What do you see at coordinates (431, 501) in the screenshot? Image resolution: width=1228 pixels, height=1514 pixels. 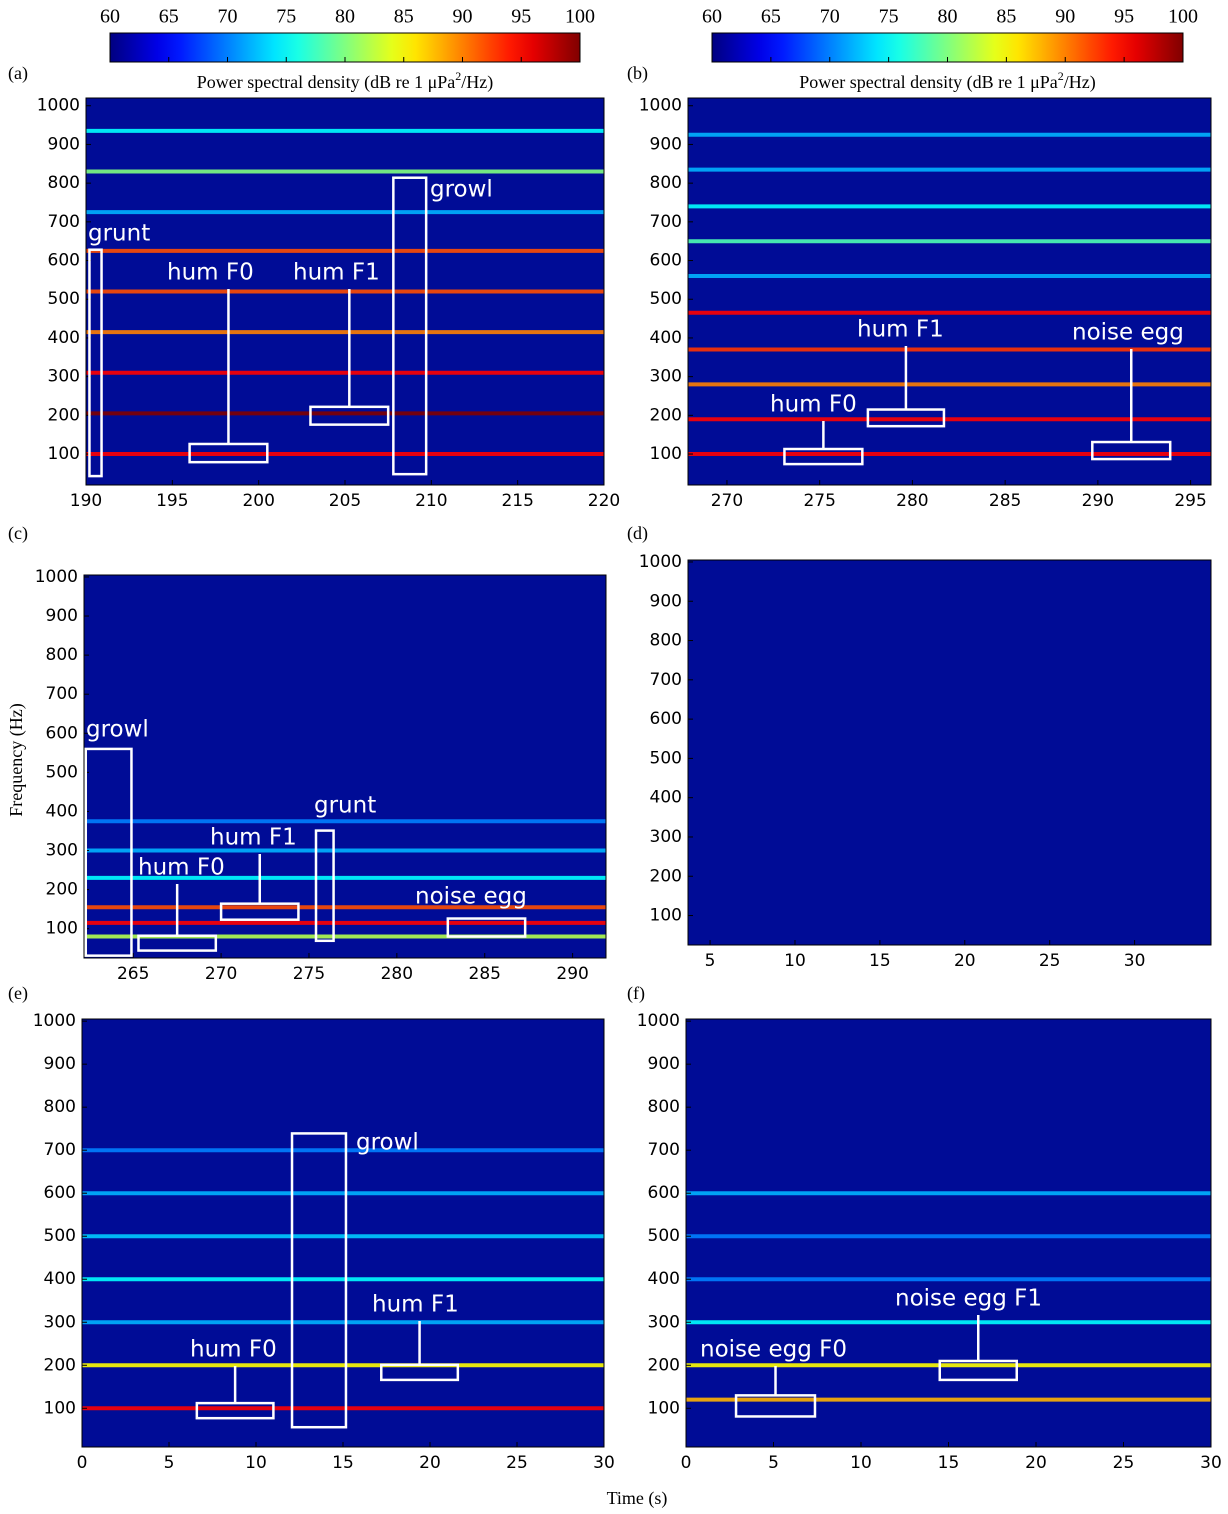 I see `x-tick-label: 210` at bounding box center [431, 501].